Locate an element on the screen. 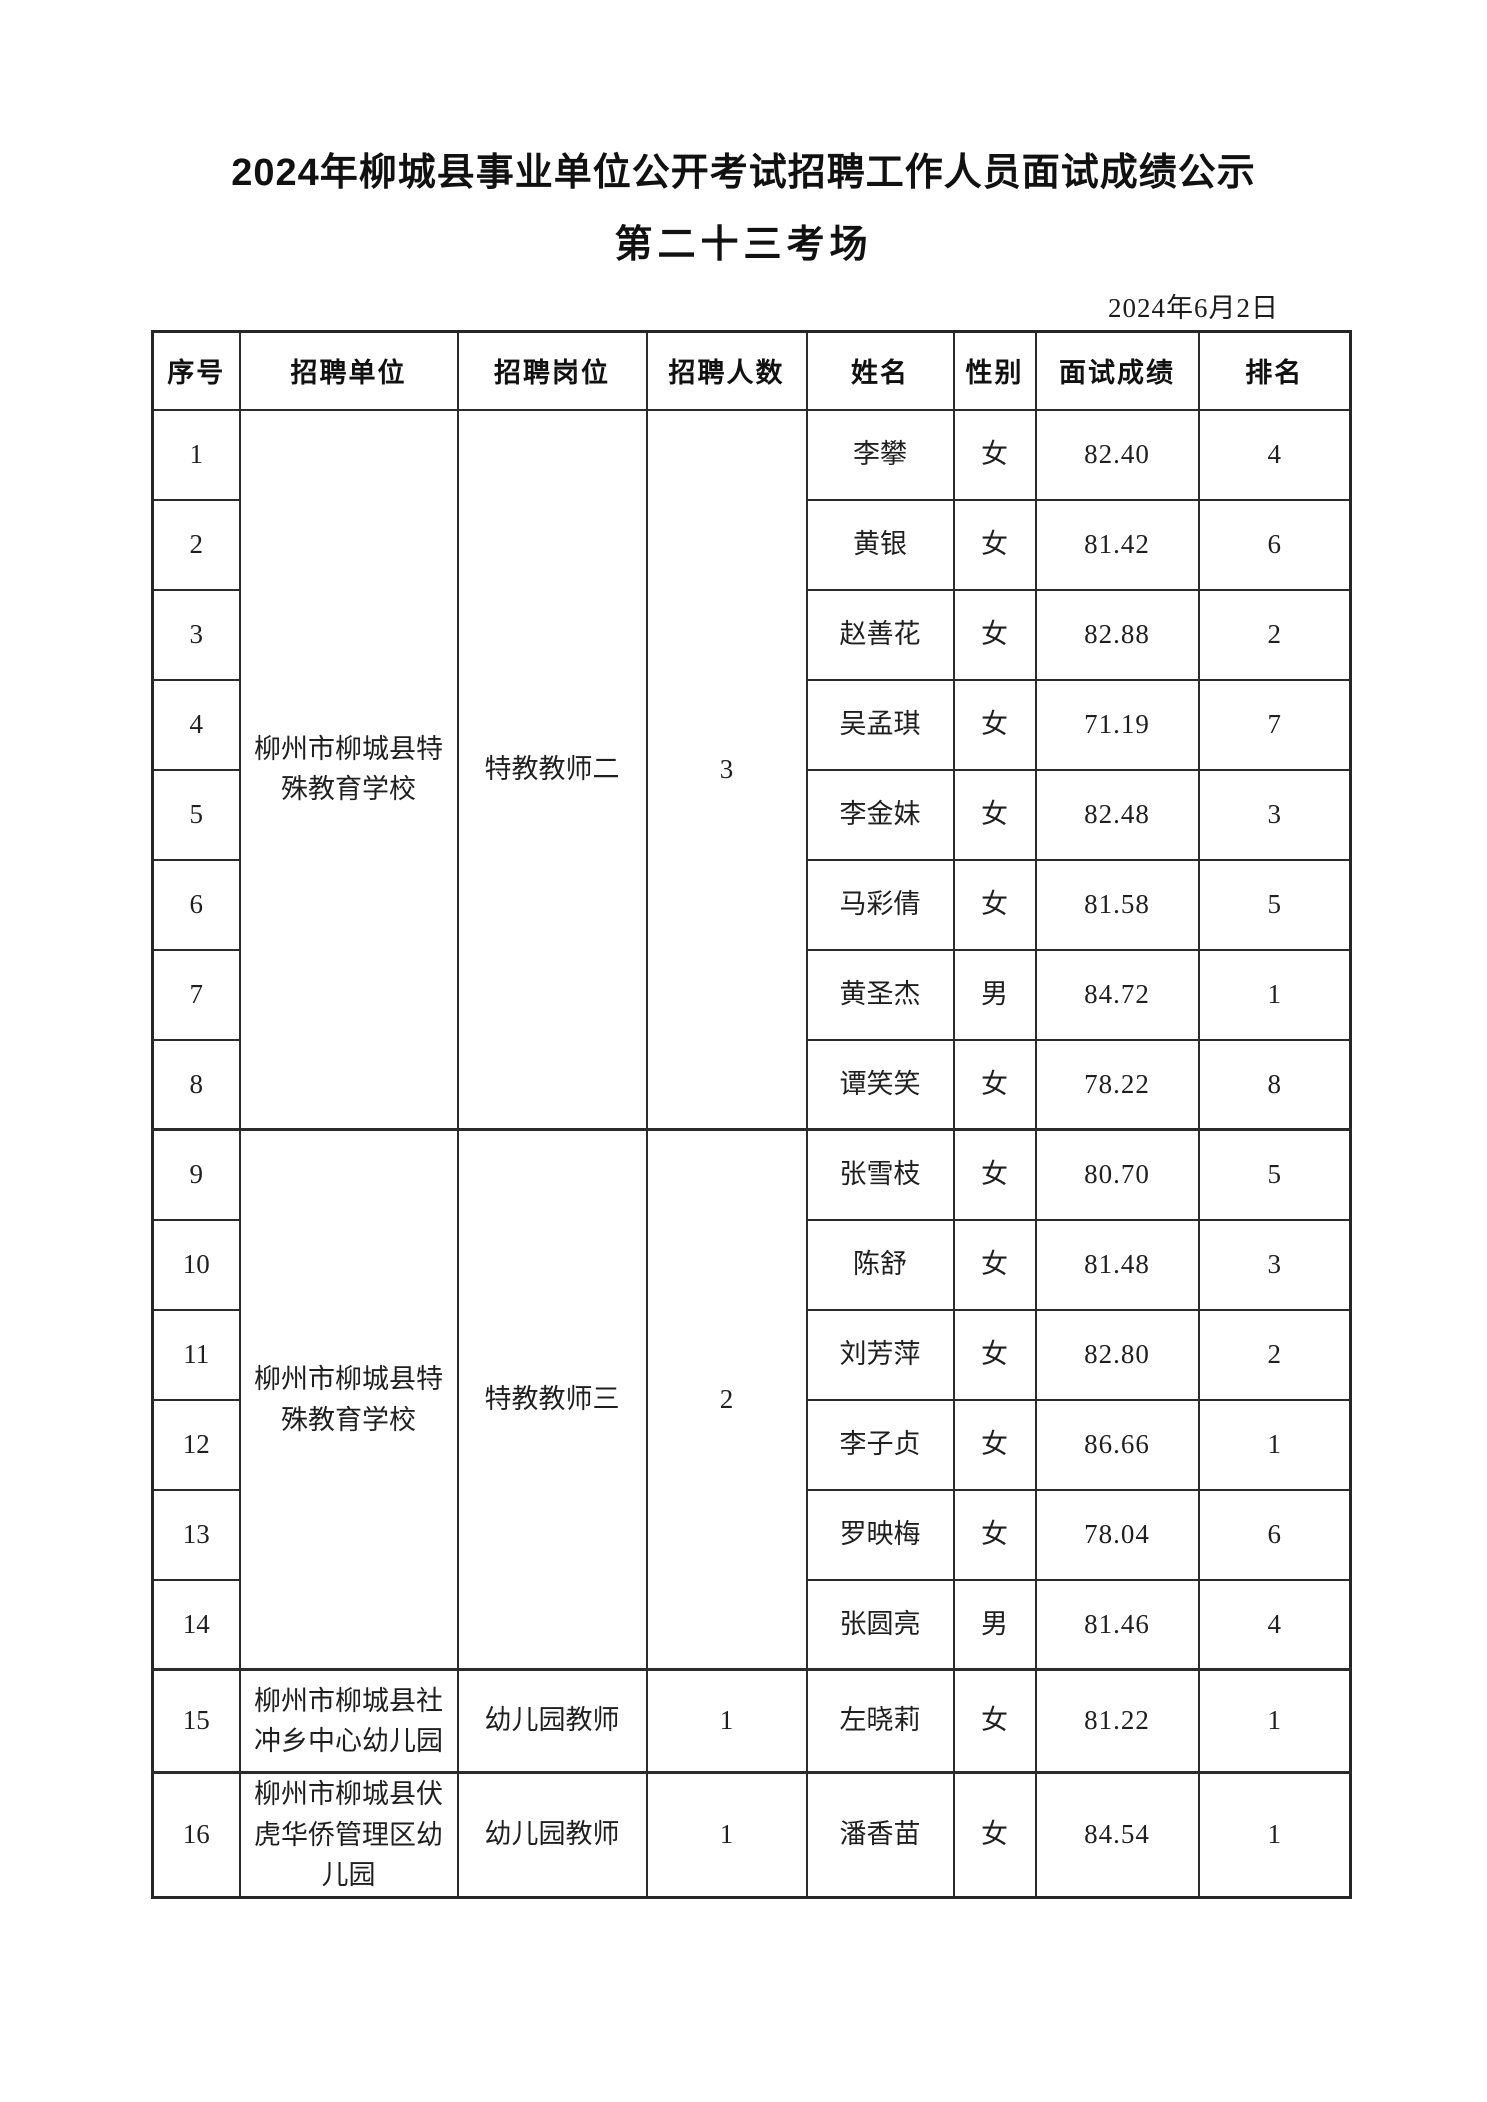 This screenshot has height=2102, width=1487. name-cell: 吴孟琪 is located at coordinates (880, 724).